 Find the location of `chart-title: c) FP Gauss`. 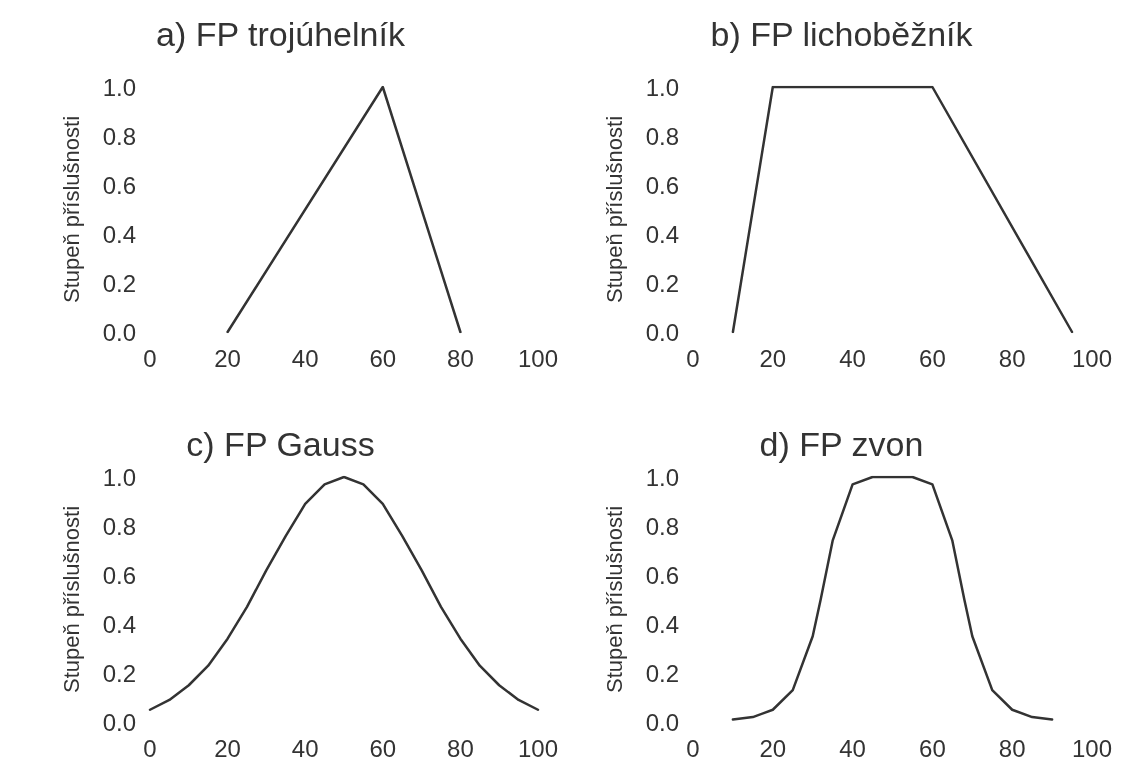

chart-title: c) FP Gauss is located at coordinates (280, 444).